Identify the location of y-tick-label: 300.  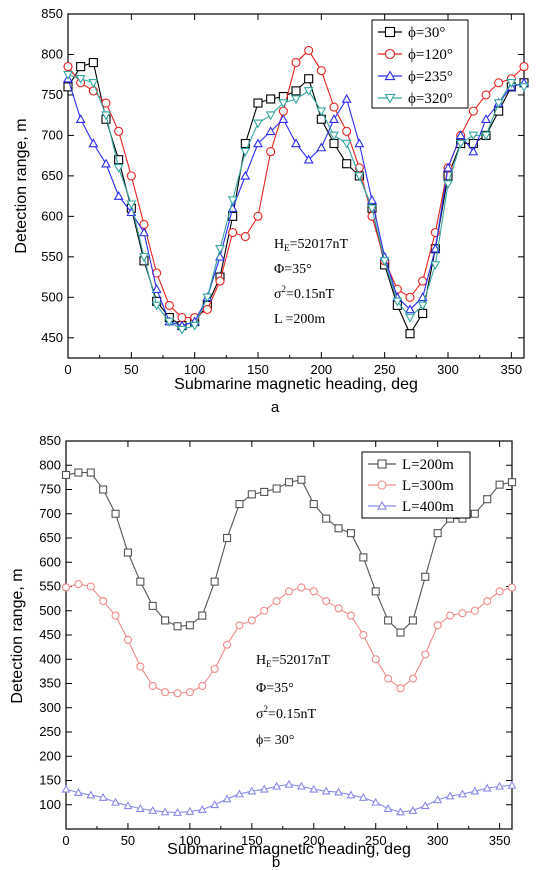
(50, 707).